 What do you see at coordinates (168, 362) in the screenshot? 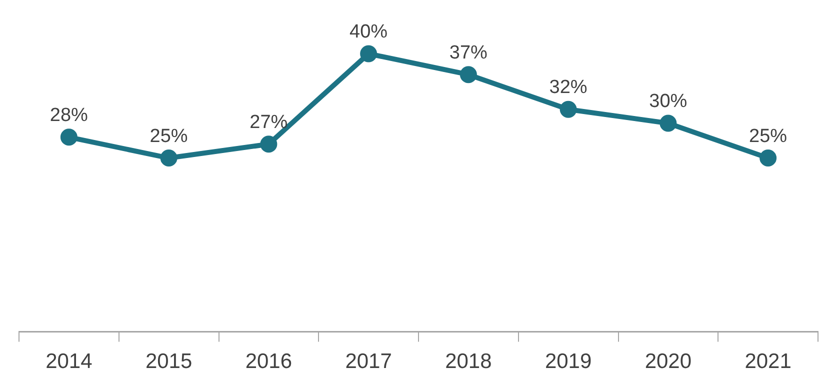
I see `x-tick-label: 2015` at bounding box center [168, 362].